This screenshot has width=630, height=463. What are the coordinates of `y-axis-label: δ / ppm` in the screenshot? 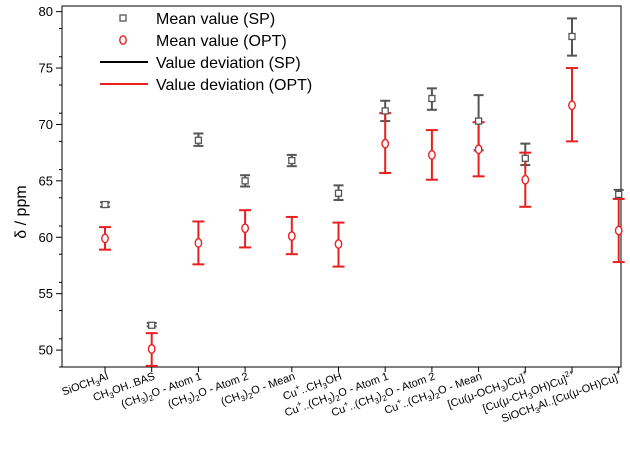 It's located at (21, 211).